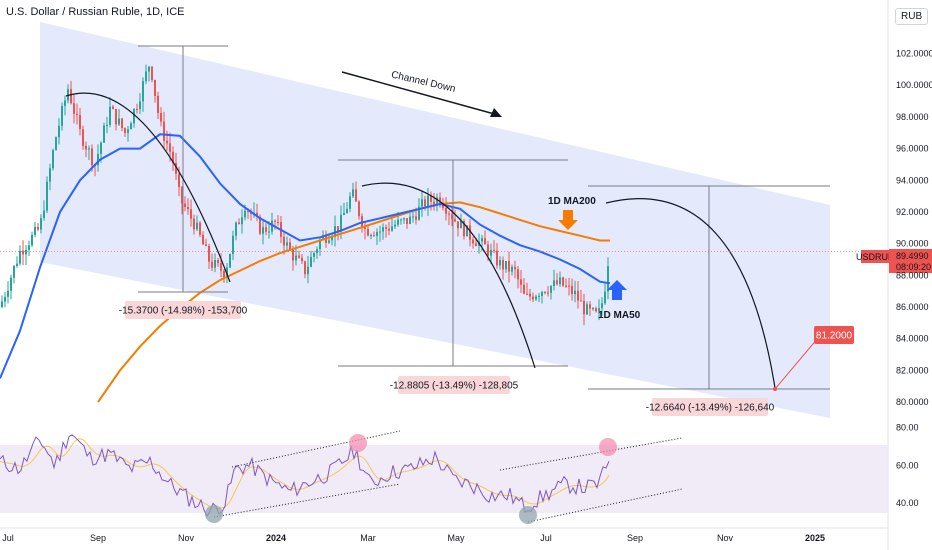 This screenshot has height=550, width=932. Describe the element at coordinates (912, 212) in the screenshot. I see `y-tick-label: 92.0000` at that location.